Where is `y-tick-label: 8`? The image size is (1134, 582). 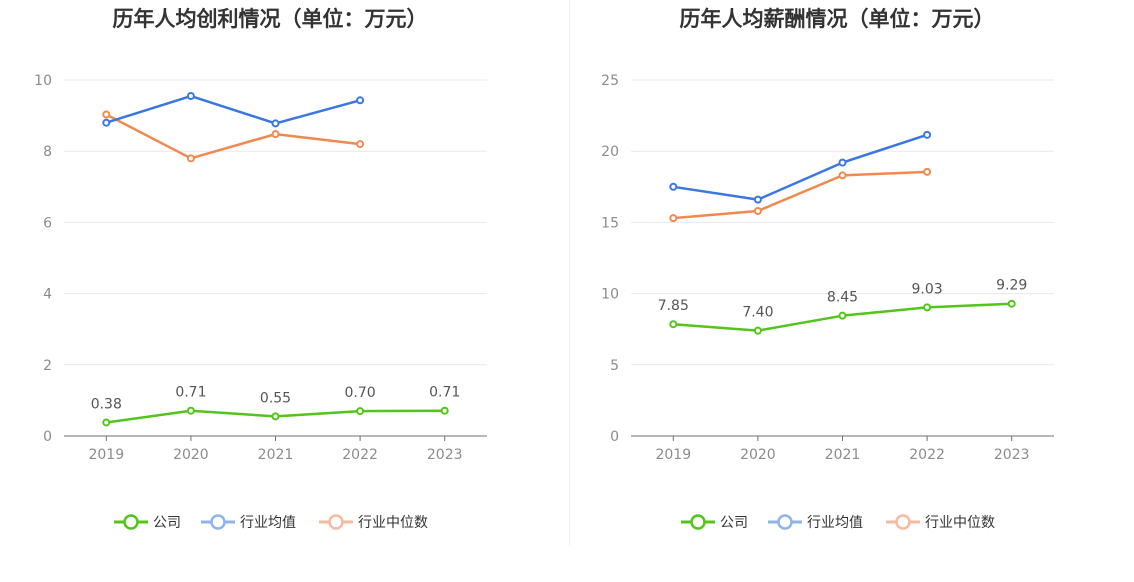 y-tick-label: 8 is located at coordinates (47, 152).